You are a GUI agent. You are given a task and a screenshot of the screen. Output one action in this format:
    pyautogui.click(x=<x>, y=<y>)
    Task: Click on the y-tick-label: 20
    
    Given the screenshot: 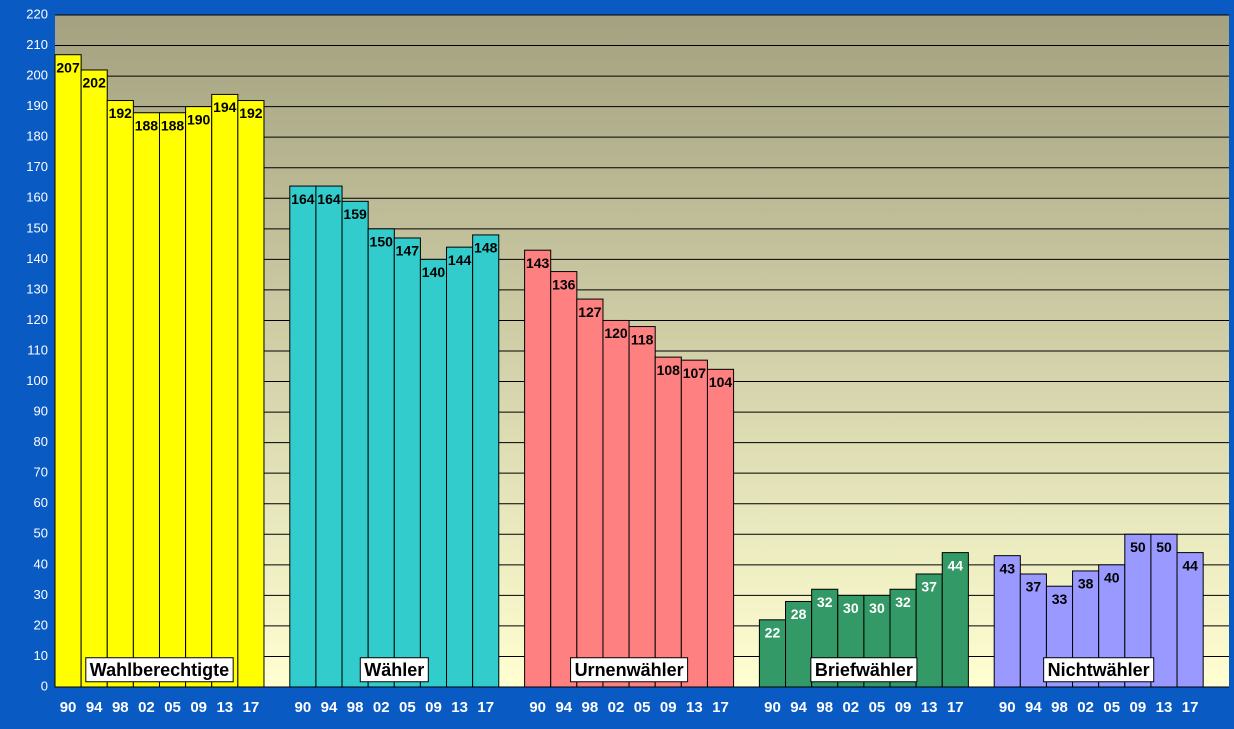 What is the action you would take?
    pyautogui.click(x=41, y=624)
    